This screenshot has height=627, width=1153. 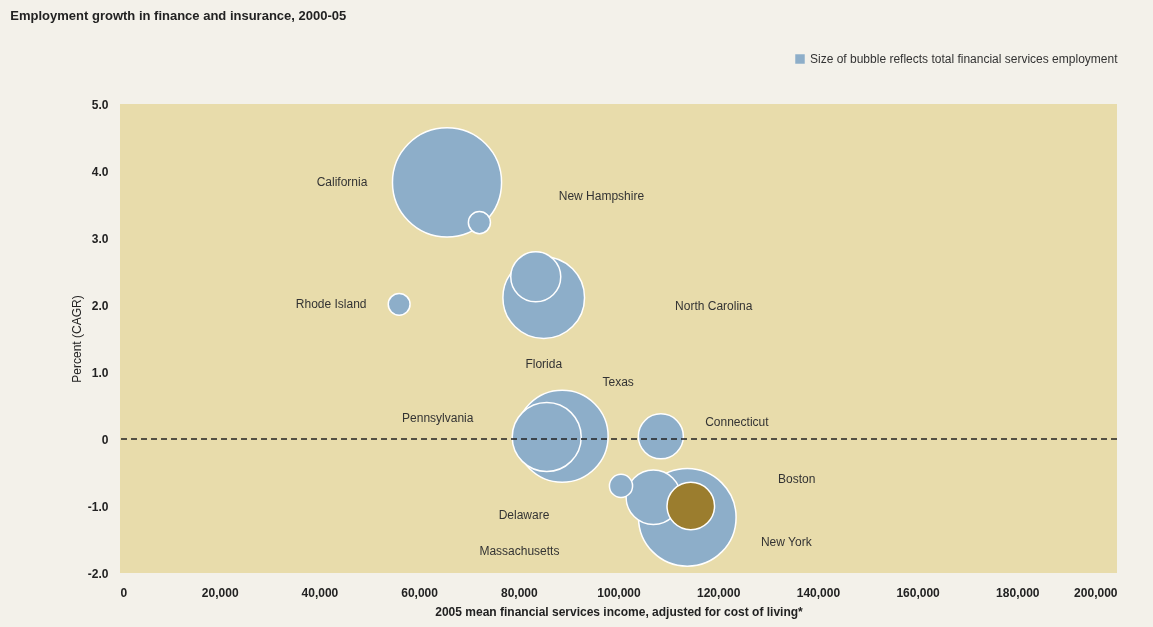 What do you see at coordinates (797, 479) in the screenshot?
I see `annotation: Boston` at bounding box center [797, 479].